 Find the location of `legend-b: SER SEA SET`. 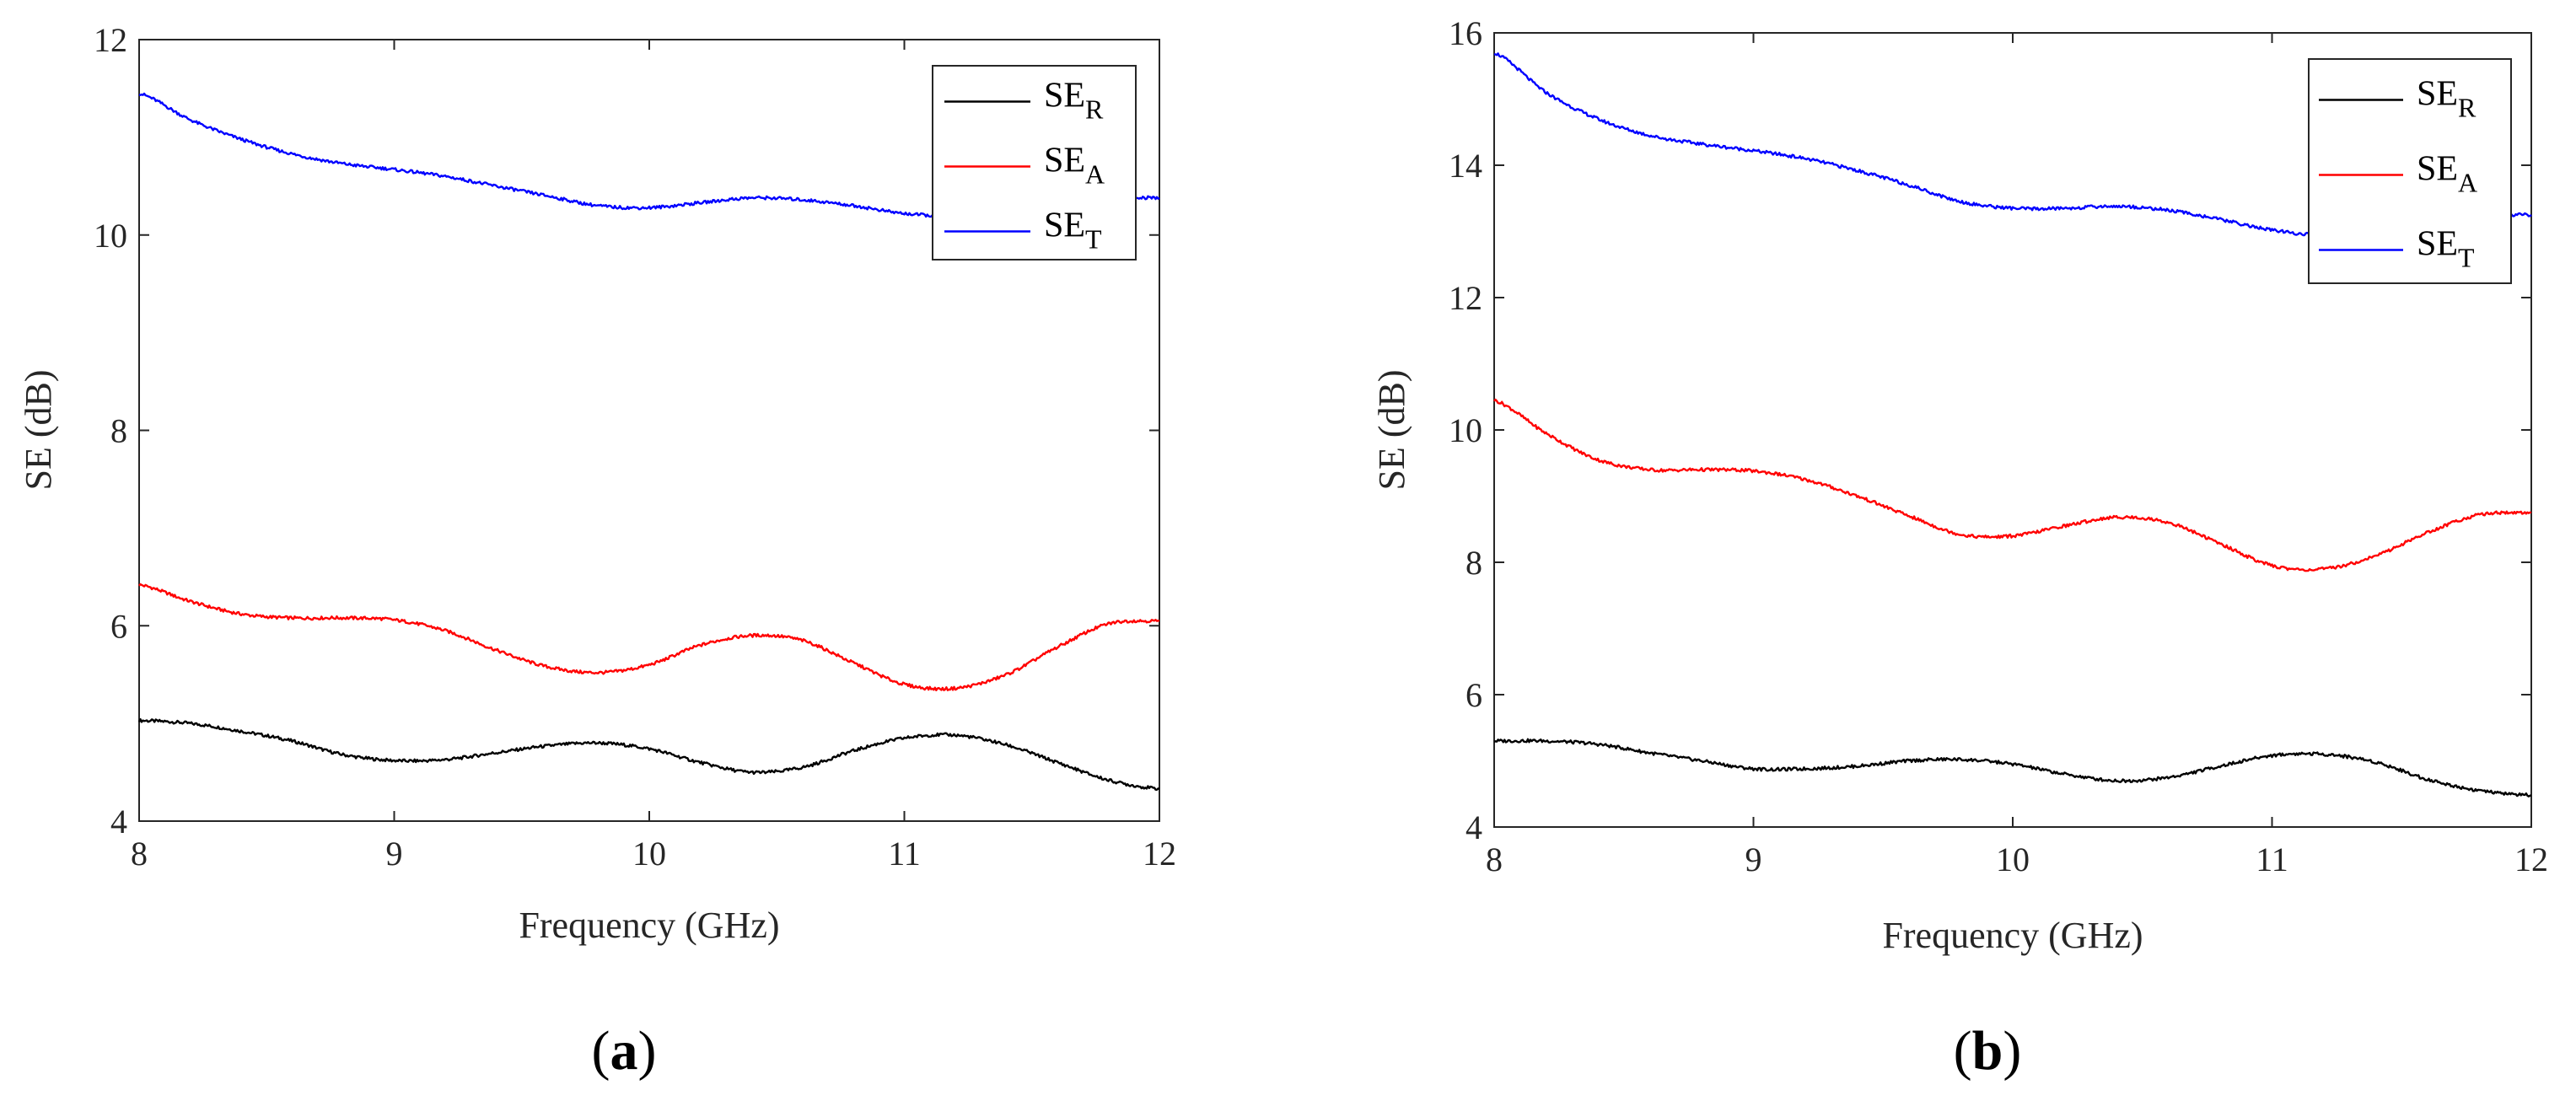

legend-b: SER SEA SET is located at coordinates (2410, 171).